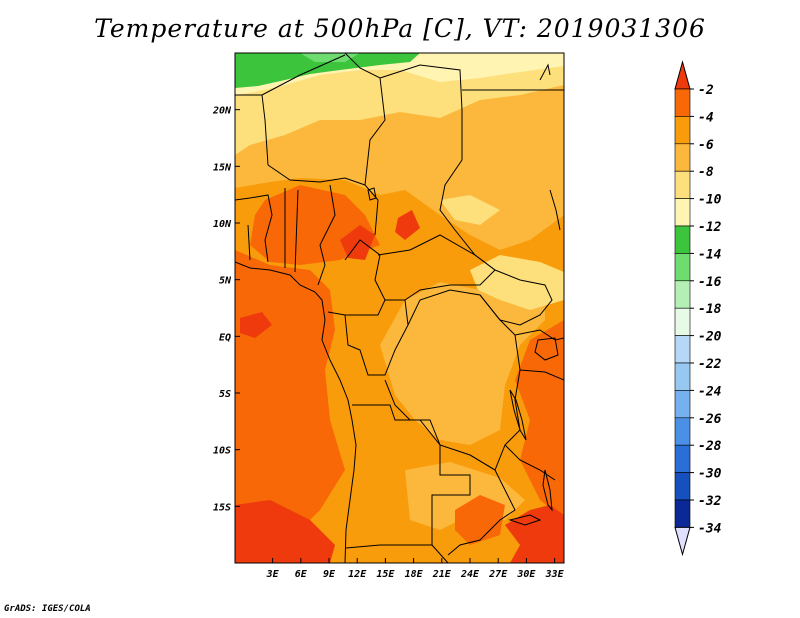  I want to click on latitude-tick-label: 10S, so click(222, 451).